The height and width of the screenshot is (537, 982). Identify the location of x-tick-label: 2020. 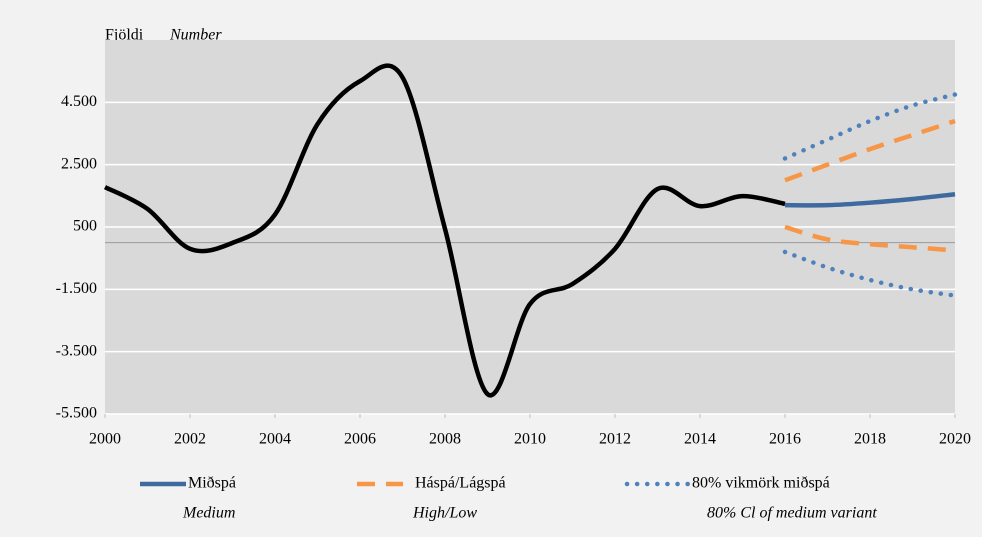
(955, 439).